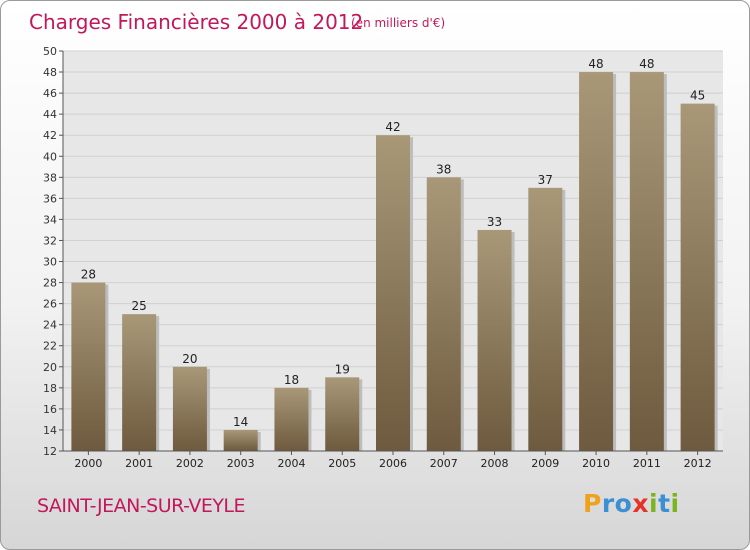 The width and height of the screenshot is (750, 550). I want to click on bar-2006, so click(393, 293).